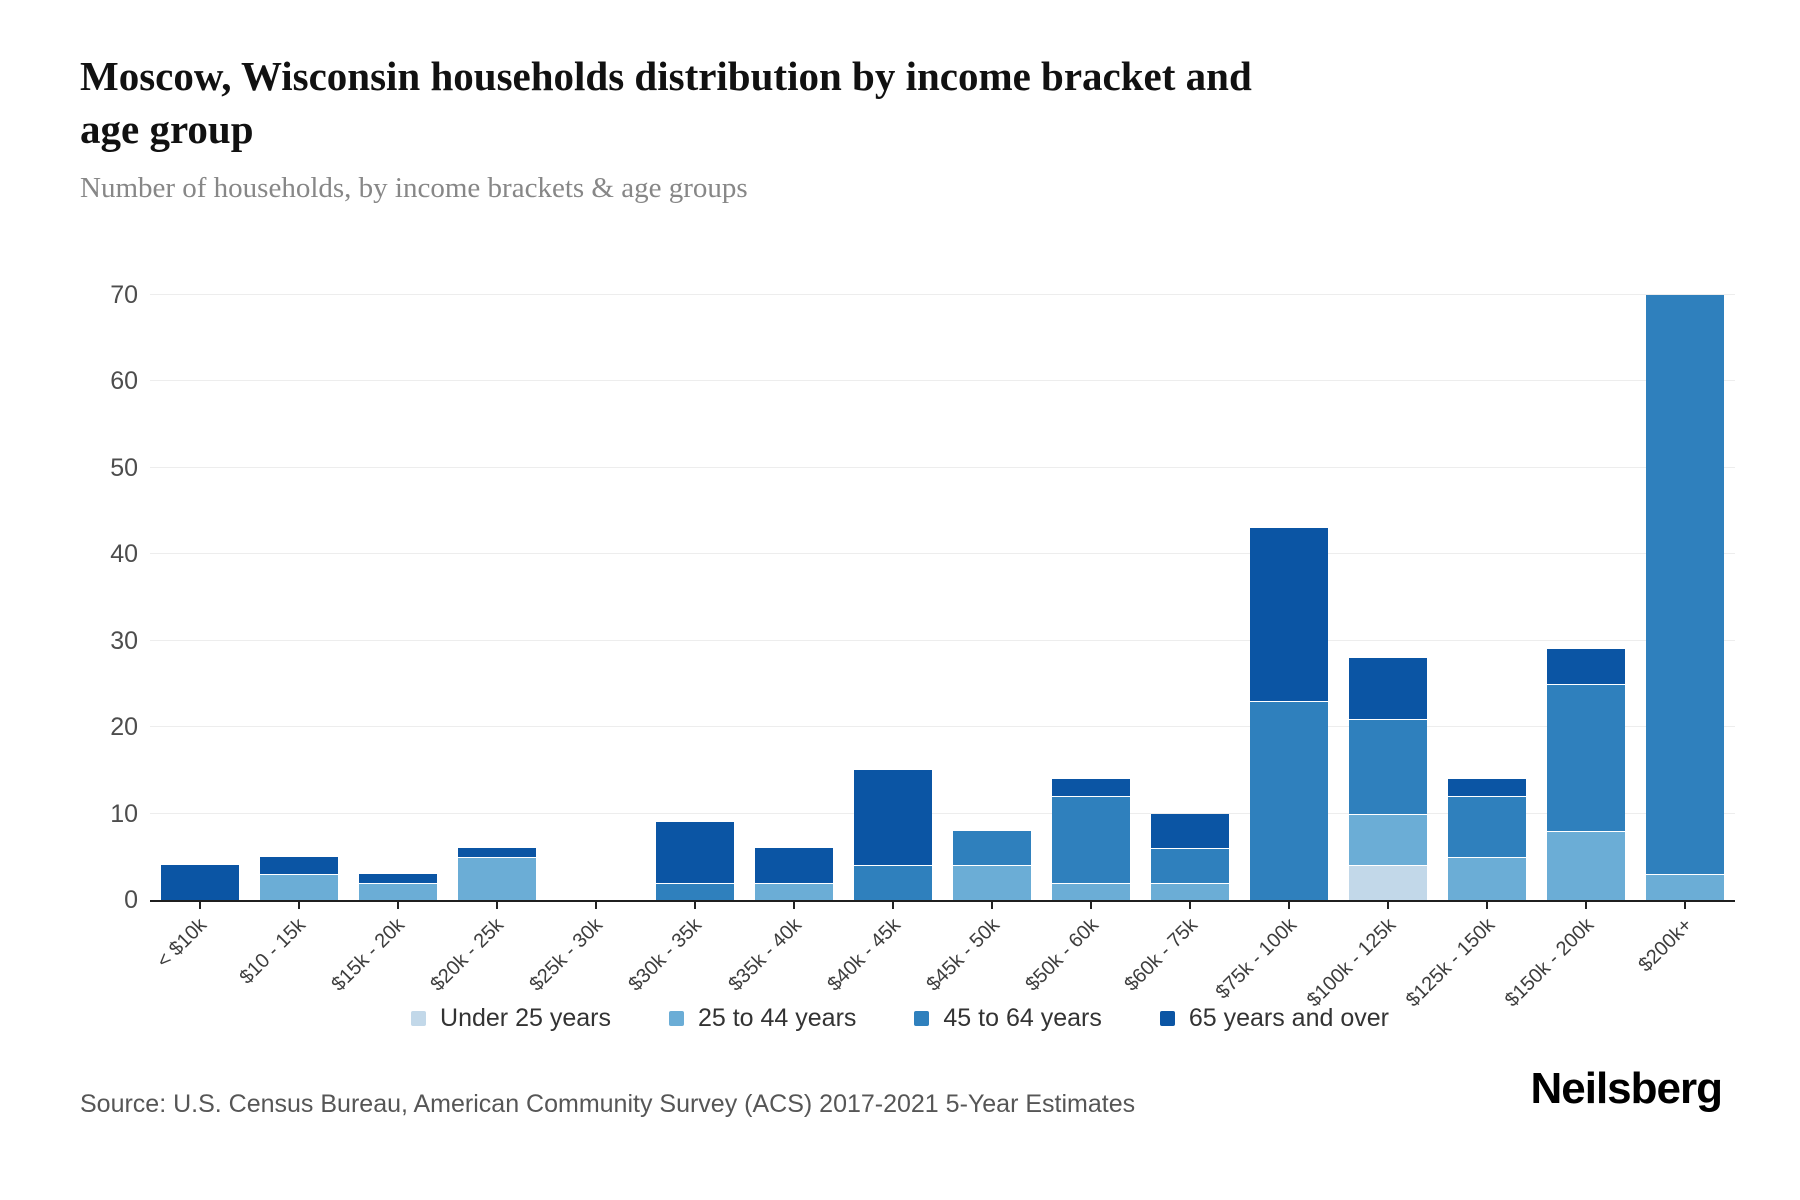 The height and width of the screenshot is (1200, 1800). What do you see at coordinates (1450, 963) in the screenshot?
I see `x-axis-tick-label: $125k - 150k` at bounding box center [1450, 963].